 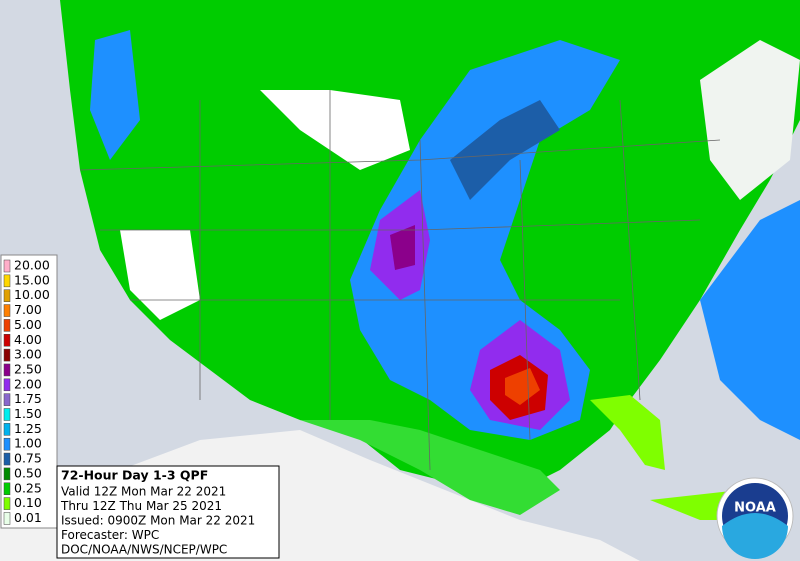 I want to click on info-line: Issued: 0900Z Mon Mar 22 2021, so click(x=158, y=521).